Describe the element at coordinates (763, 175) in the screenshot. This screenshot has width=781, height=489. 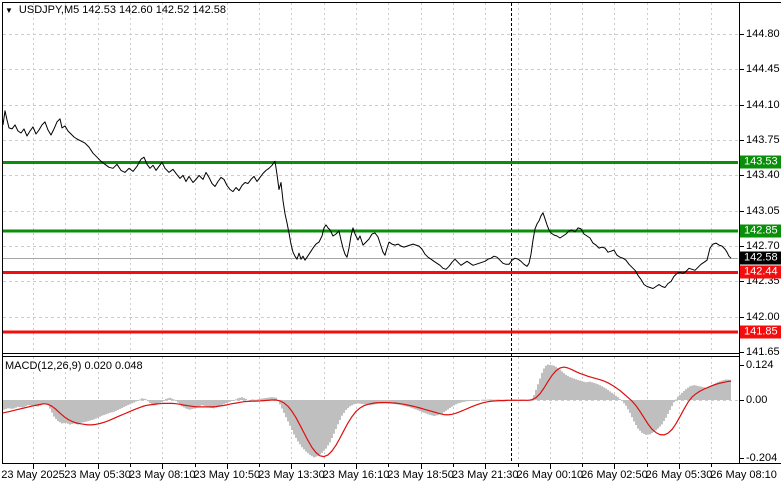
I see `price-axis-label: 143.40` at that location.